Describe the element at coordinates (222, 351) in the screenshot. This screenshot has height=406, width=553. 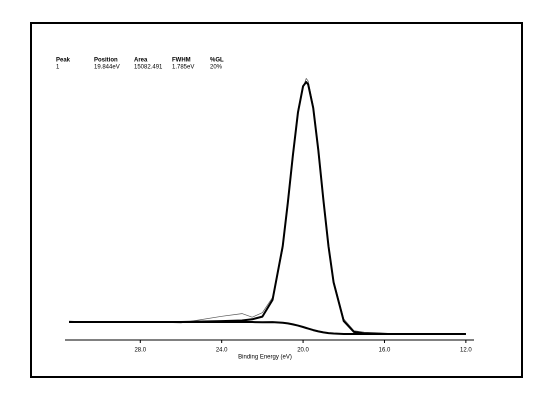
I see `x-tick-label: 24.0` at that location.